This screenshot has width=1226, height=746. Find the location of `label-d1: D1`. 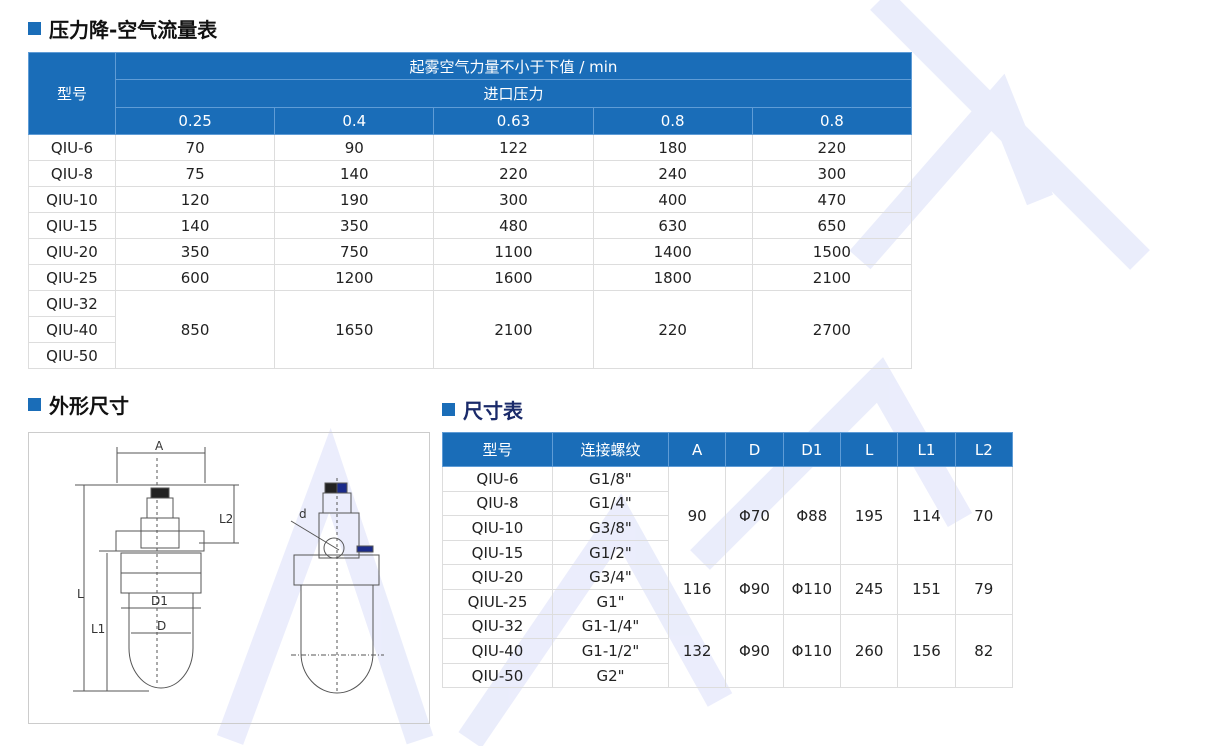

label-d1: D1 is located at coordinates (159, 601).